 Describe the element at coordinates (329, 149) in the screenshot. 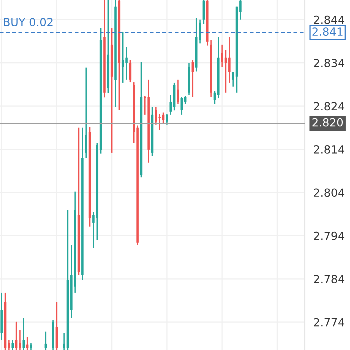

I see `y-tick-label: 2.814` at that location.